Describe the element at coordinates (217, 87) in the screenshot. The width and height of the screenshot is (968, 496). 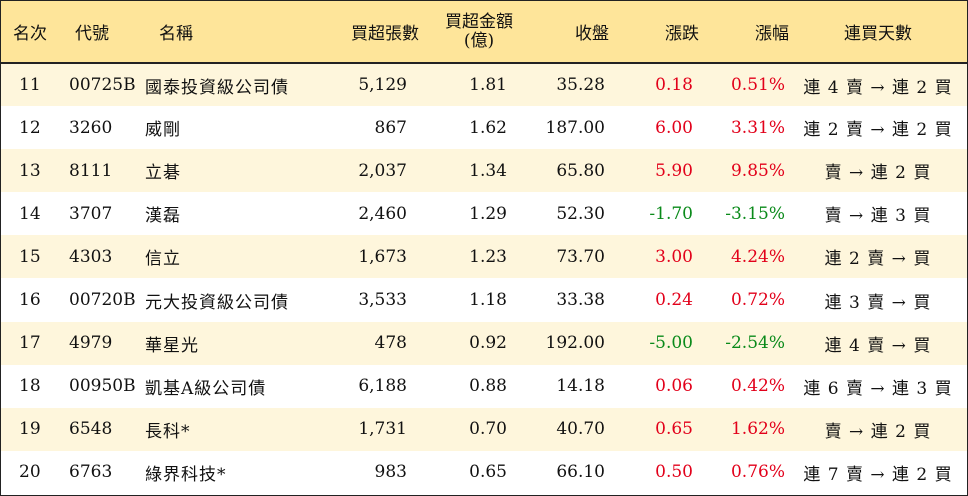
I see `name-cell: 國泰投資級公司債` at that location.